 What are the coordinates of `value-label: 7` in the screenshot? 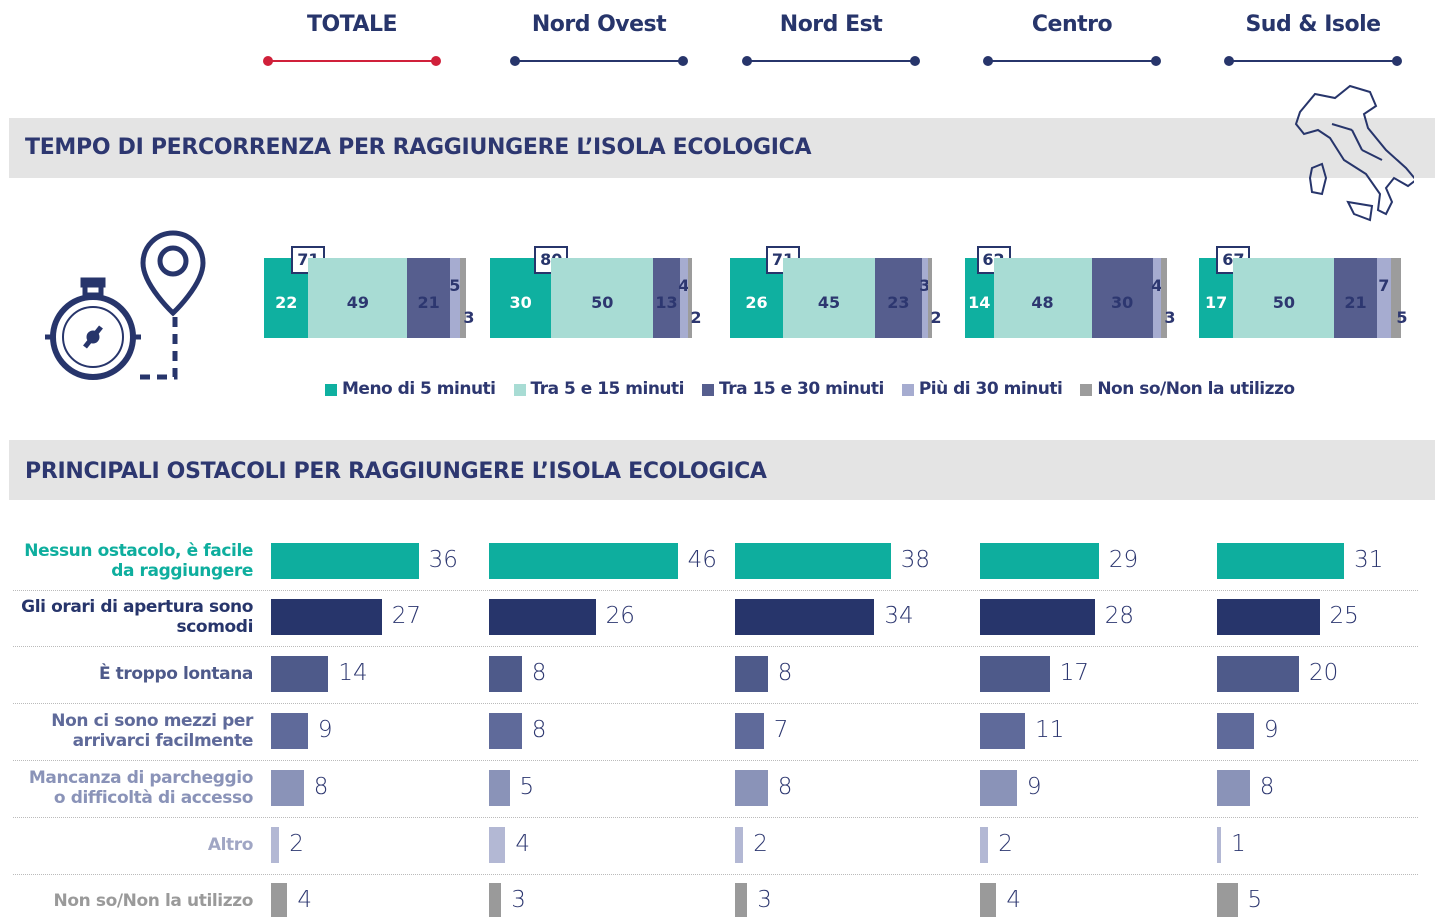 It's located at (781, 730).